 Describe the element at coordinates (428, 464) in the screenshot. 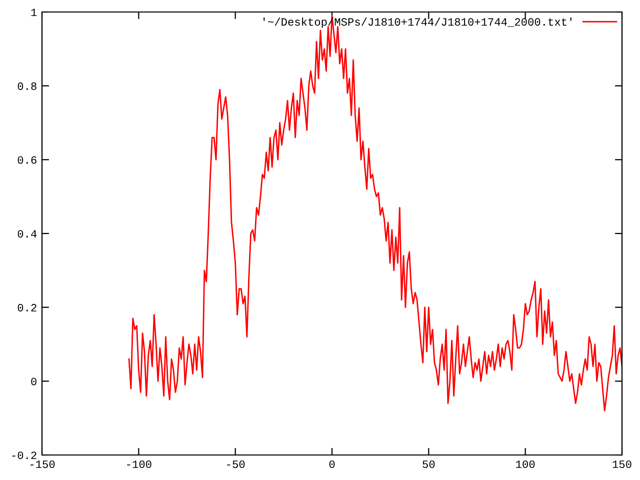

I see `x-tick-label: 50` at that location.